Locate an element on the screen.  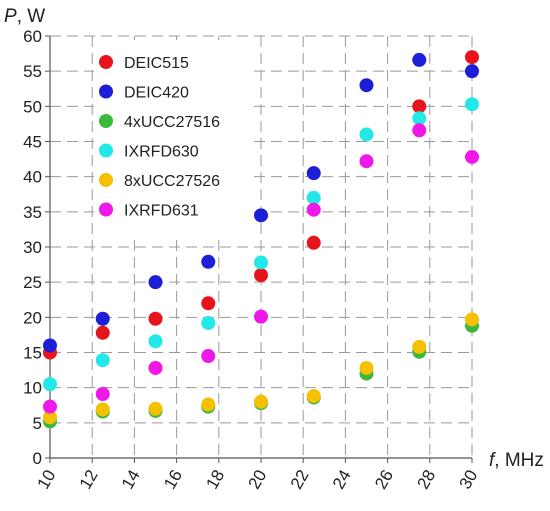
legend-label: IXRFD631 is located at coordinates (161, 211).